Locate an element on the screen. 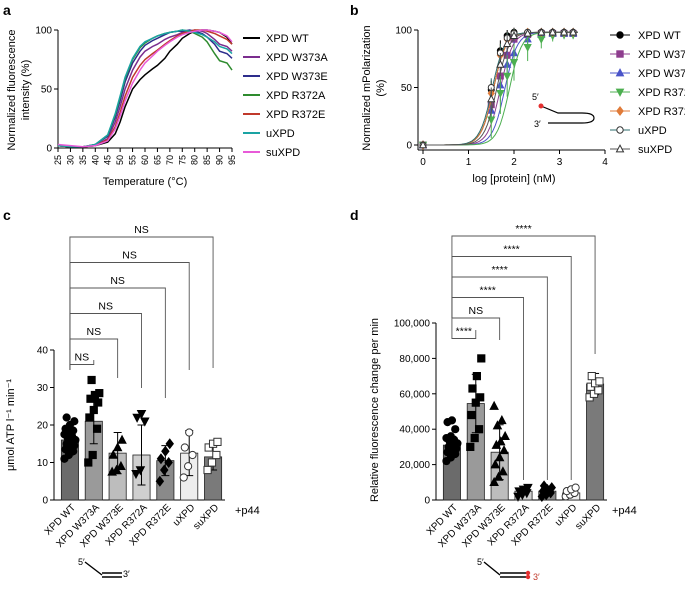  y-axis-title-line2: (%) is located at coordinates (381, 87).